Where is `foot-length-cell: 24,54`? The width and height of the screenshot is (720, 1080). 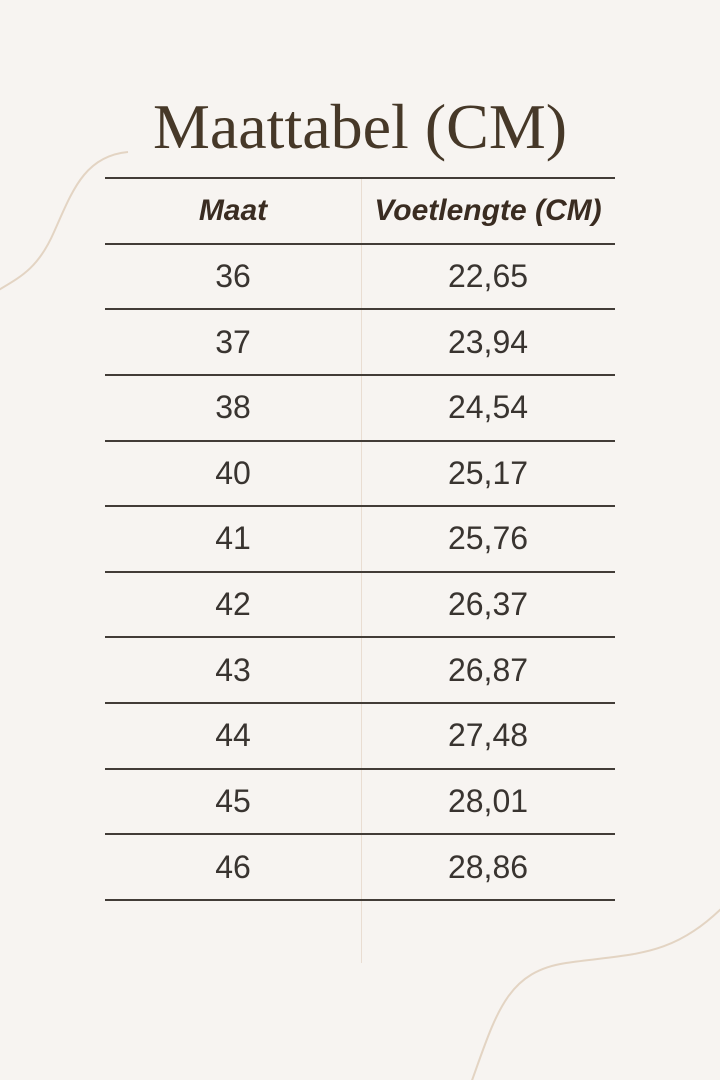 foot-length-cell: 24,54 is located at coordinates (488, 407).